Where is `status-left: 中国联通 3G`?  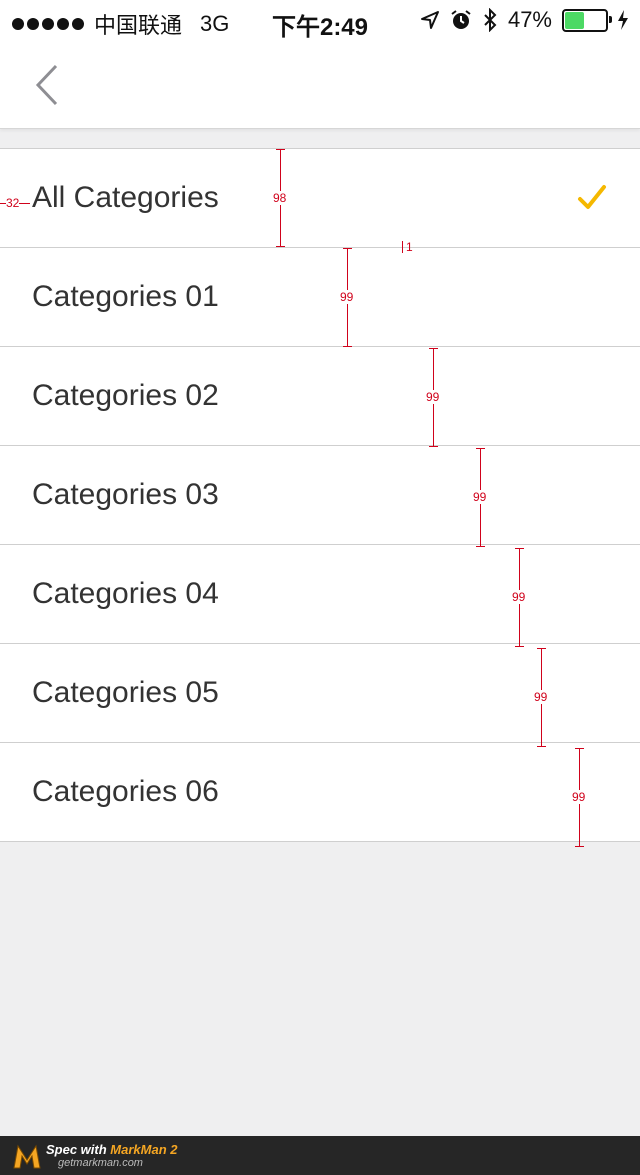 status-left: 中国联通 3G is located at coordinates (120, 24).